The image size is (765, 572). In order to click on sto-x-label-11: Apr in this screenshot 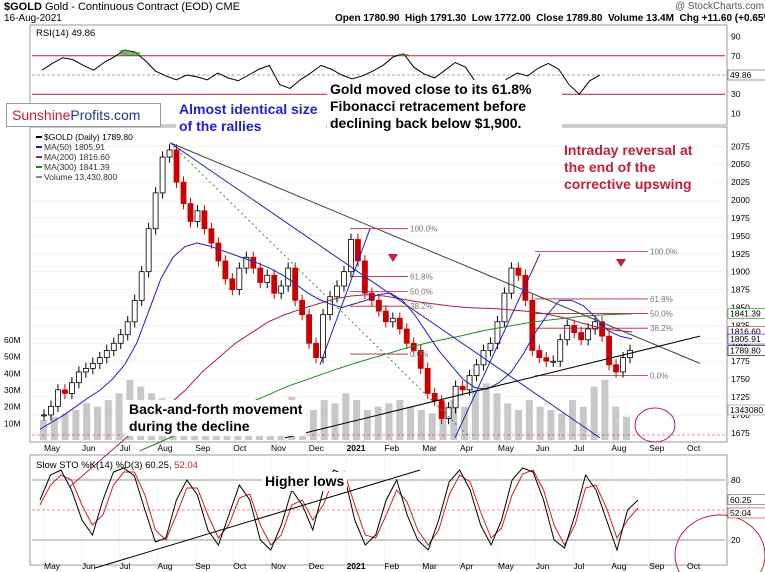, I will do `click(466, 566)`.